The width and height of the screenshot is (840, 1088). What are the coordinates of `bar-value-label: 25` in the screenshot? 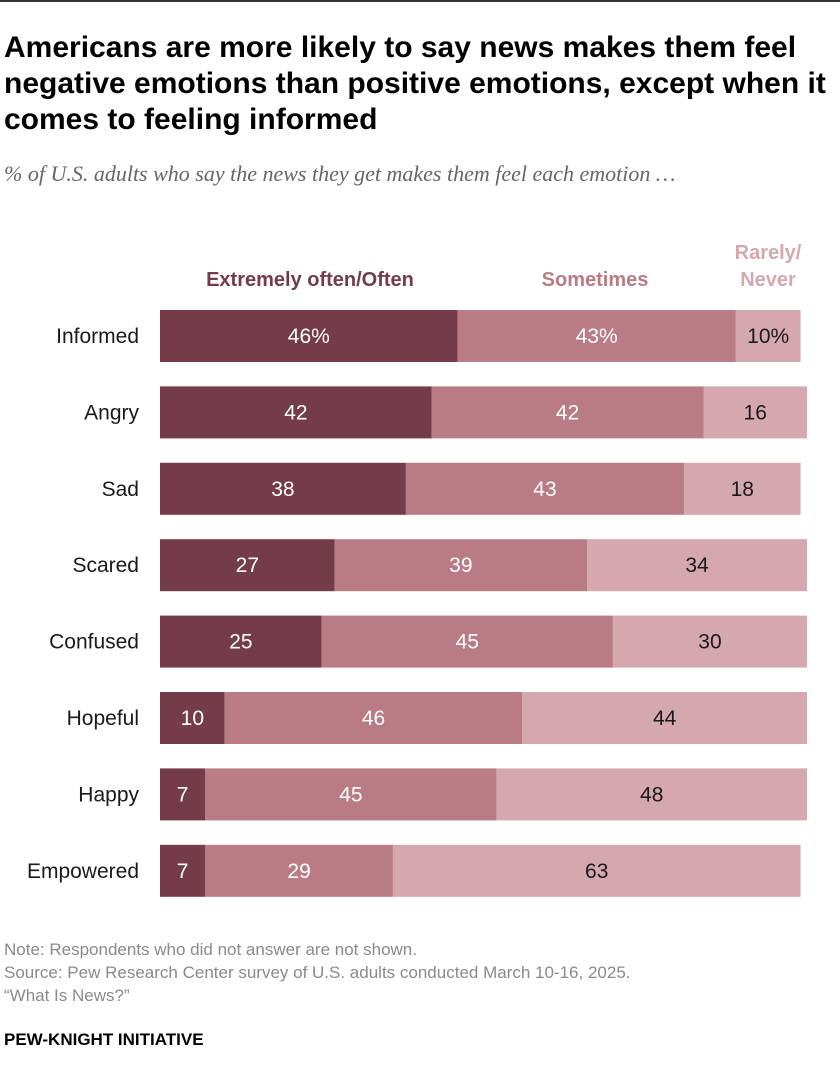 It's located at (240, 642).